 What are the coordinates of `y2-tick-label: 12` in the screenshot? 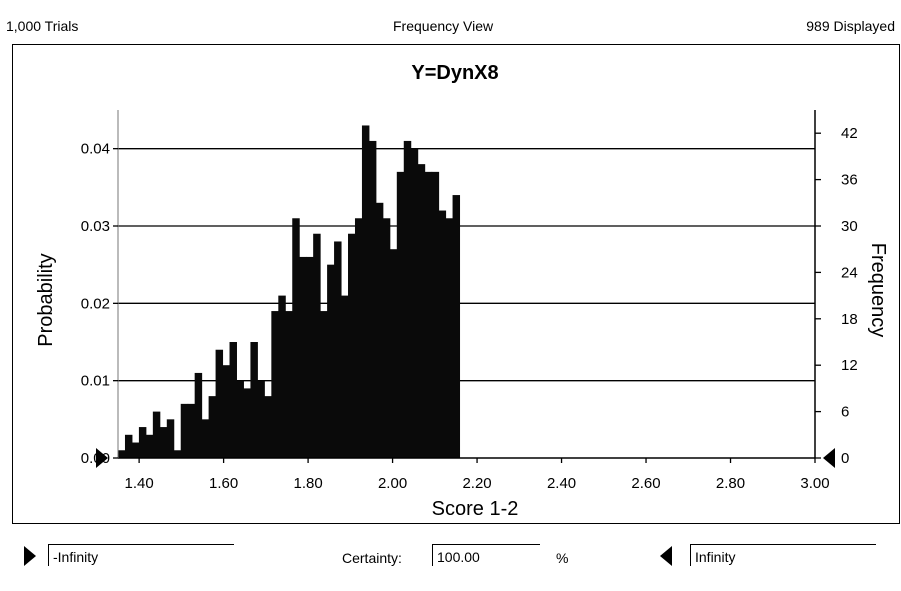 It's located at (849, 365).